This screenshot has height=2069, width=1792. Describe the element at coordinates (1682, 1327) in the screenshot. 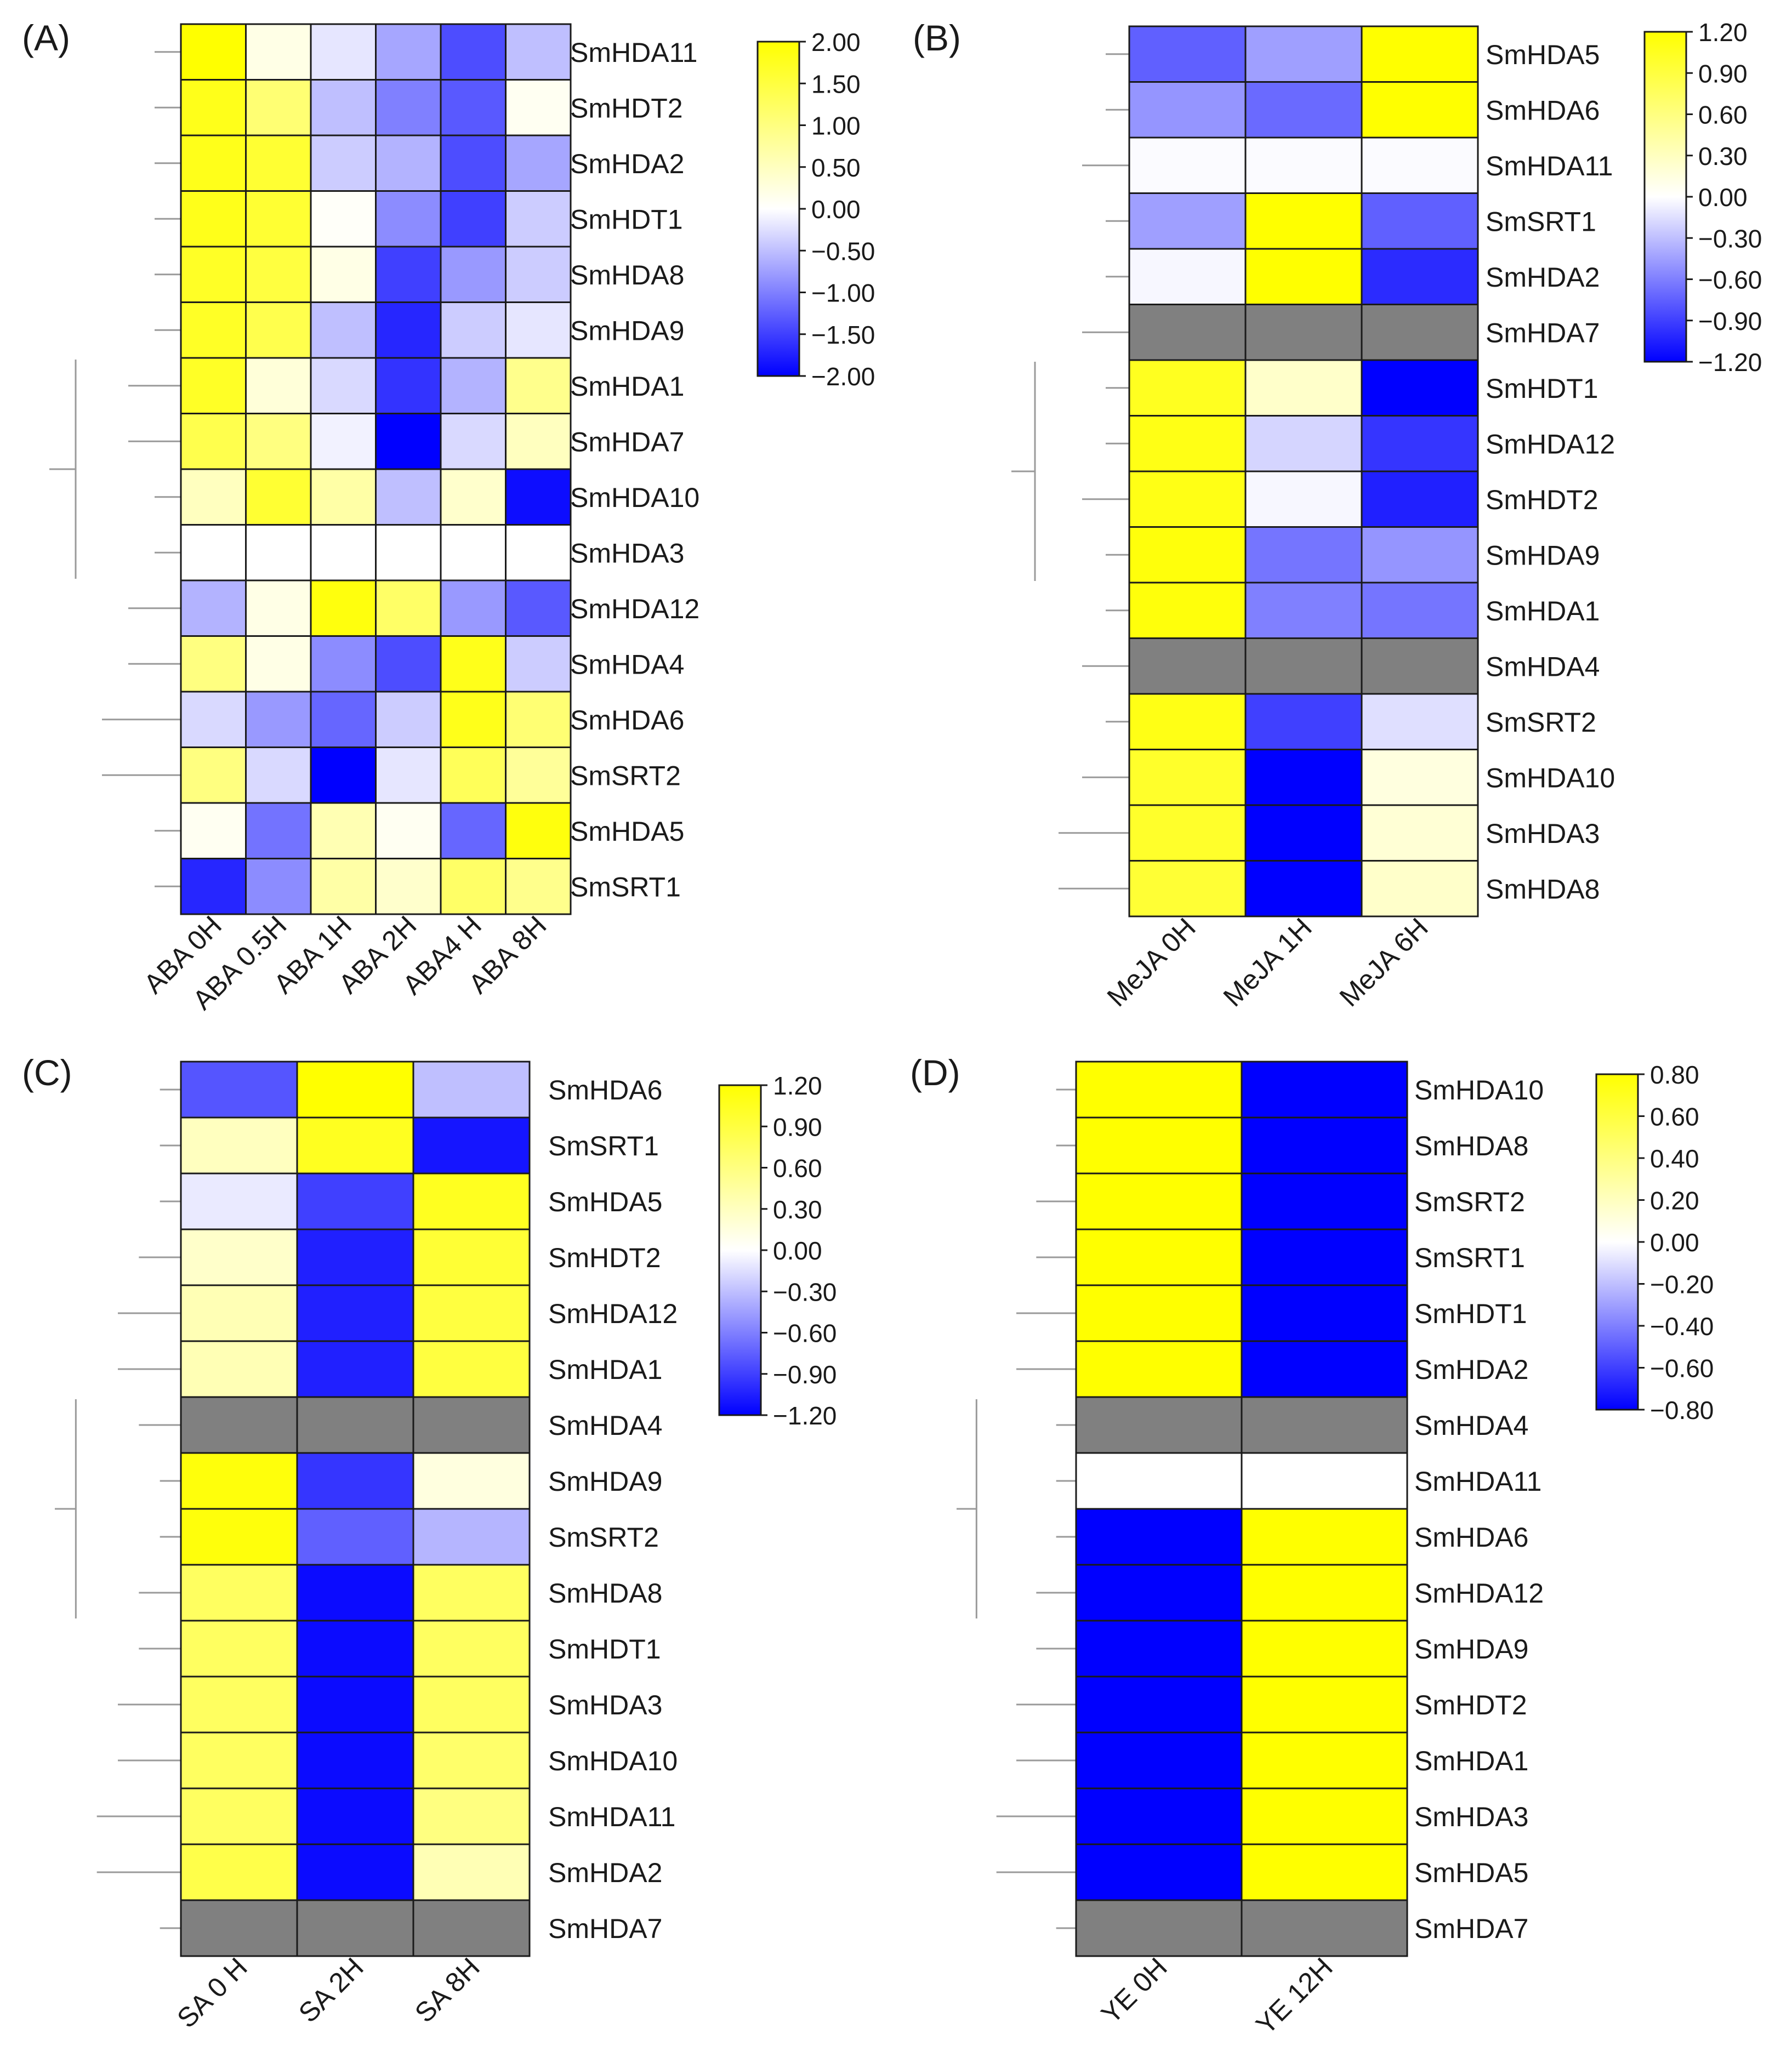

I see `colorbar-tick-label: −0.40` at that location.